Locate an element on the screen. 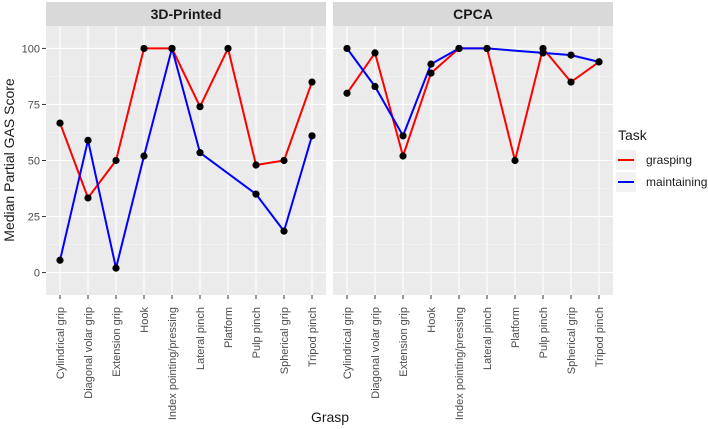  facet-title: CPCA is located at coordinates (473, 14).